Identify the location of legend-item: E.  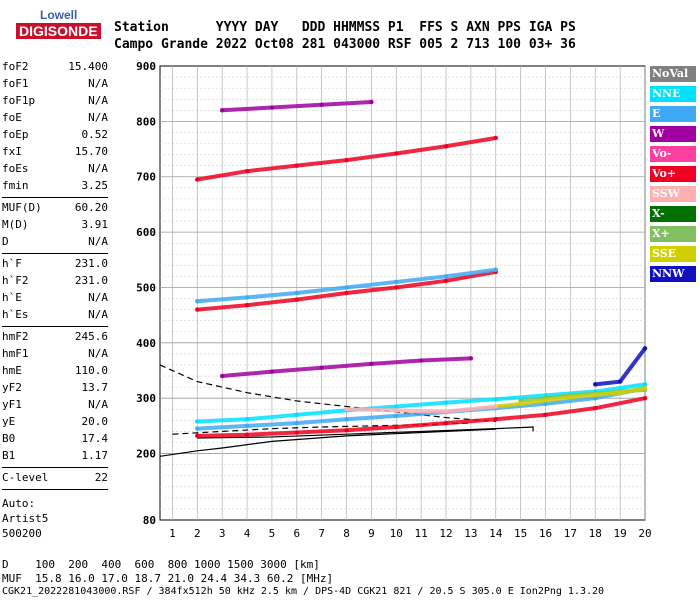
(673, 114).